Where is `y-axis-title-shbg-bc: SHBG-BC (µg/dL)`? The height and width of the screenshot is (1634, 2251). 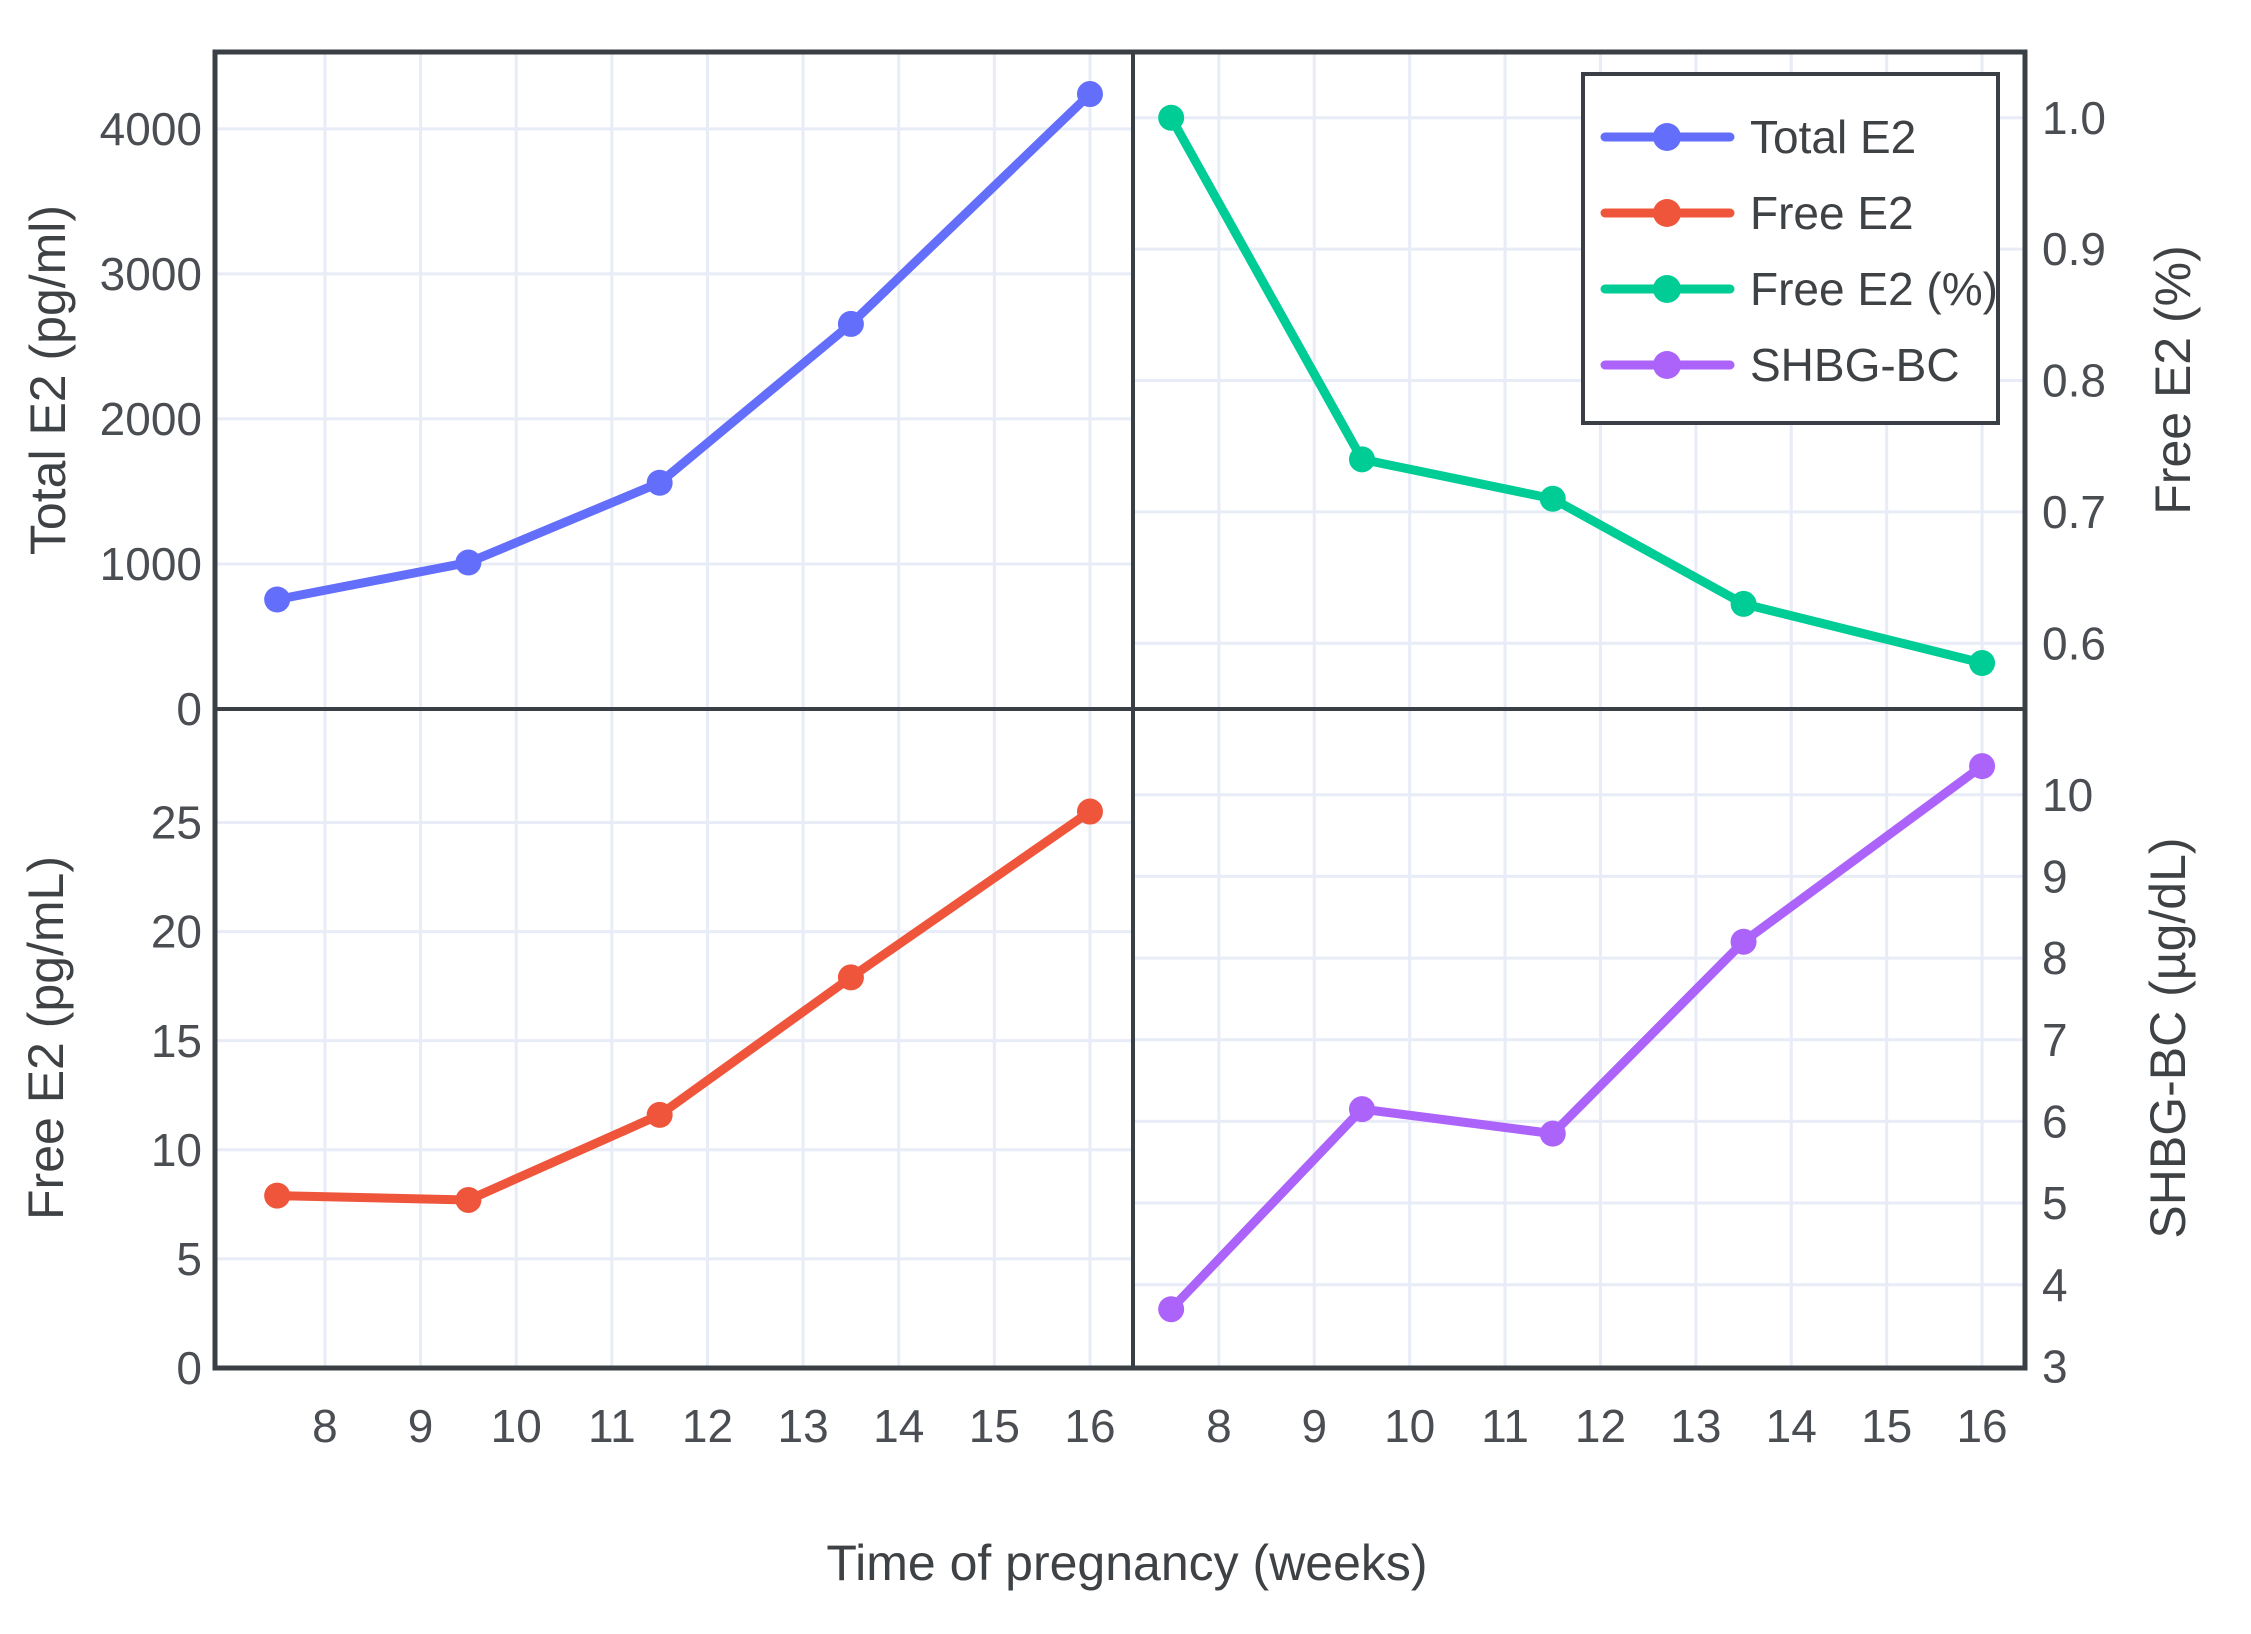 y-axis-title-shbg-bc: SHBG-BC (µg/dL) is located at coordinates (2168, 1037).